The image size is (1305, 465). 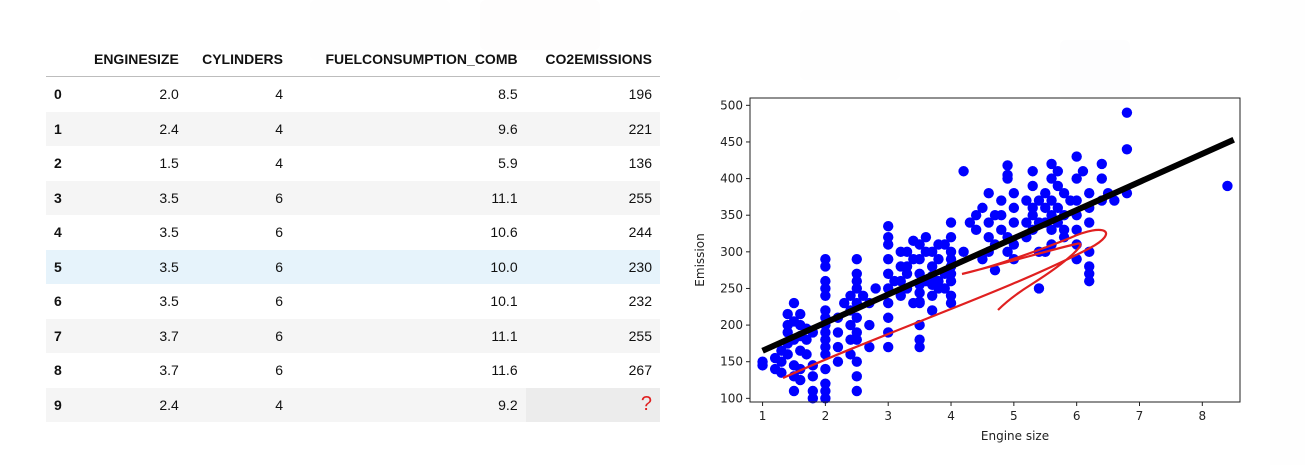 What do you see at coordinates (888, 416) in the screenshot?
I see `x-tick-label: 3` at bounding box center [888, 416].